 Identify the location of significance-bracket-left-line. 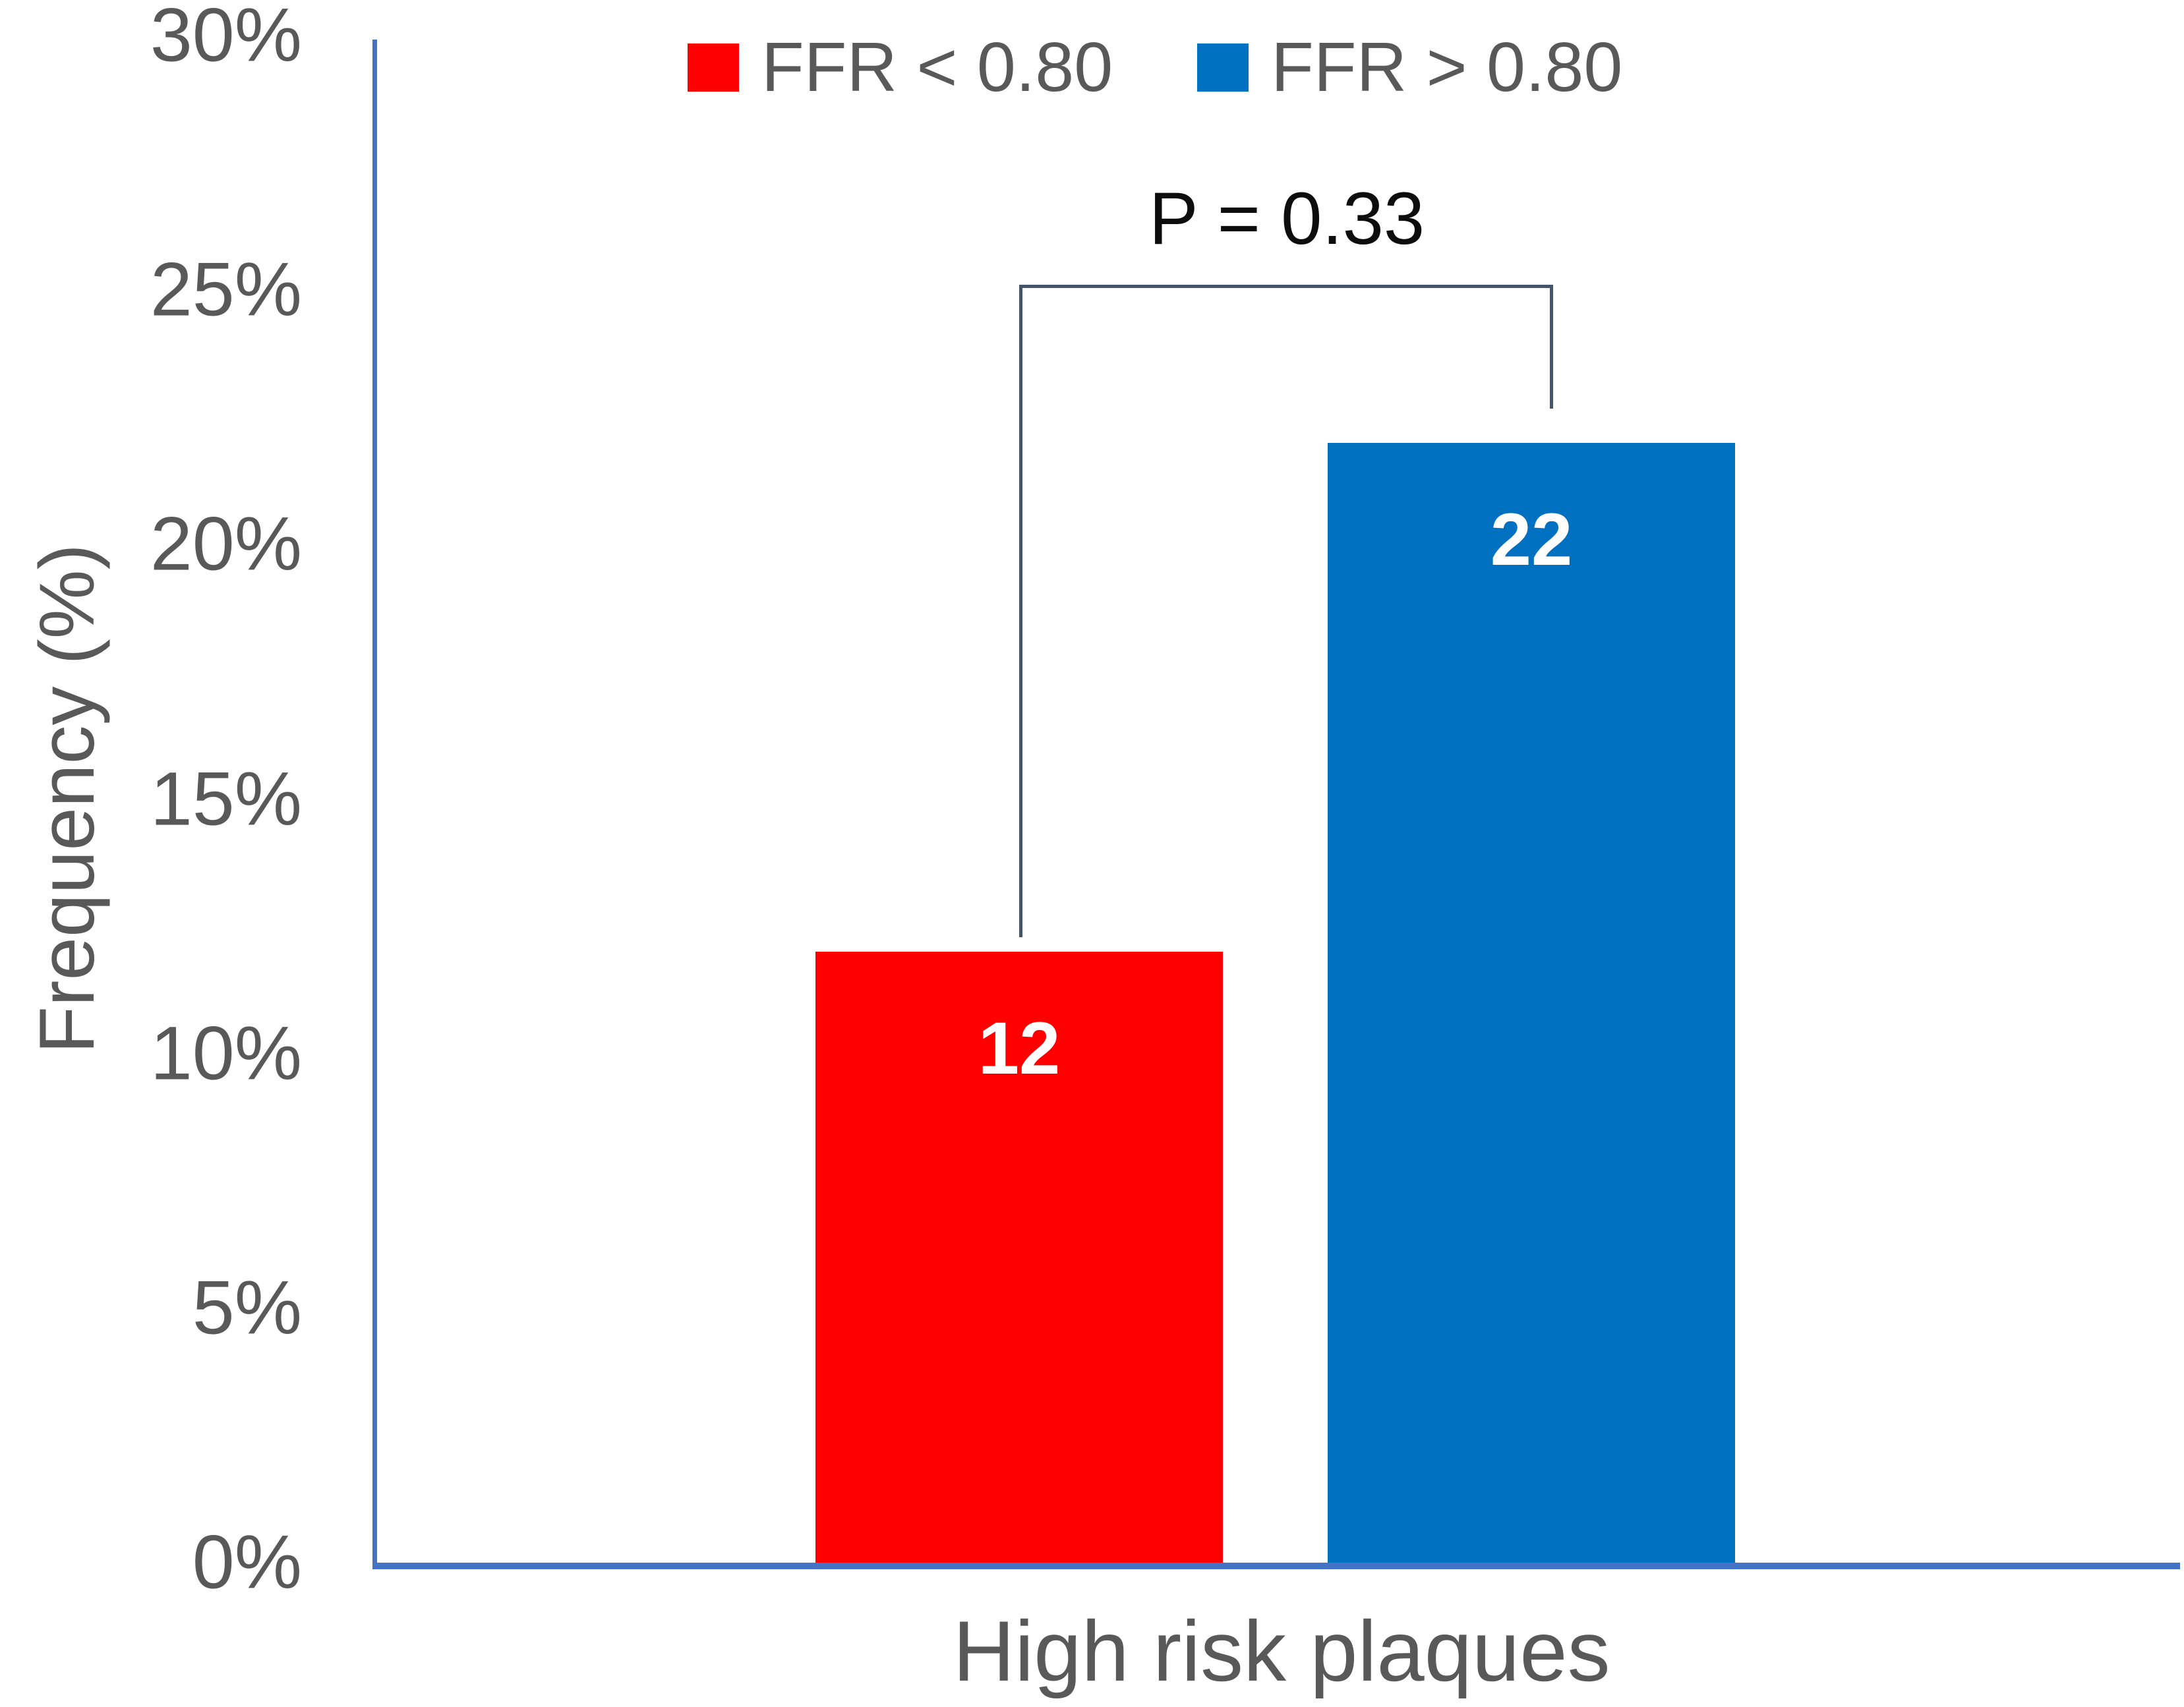
(1020, 611).